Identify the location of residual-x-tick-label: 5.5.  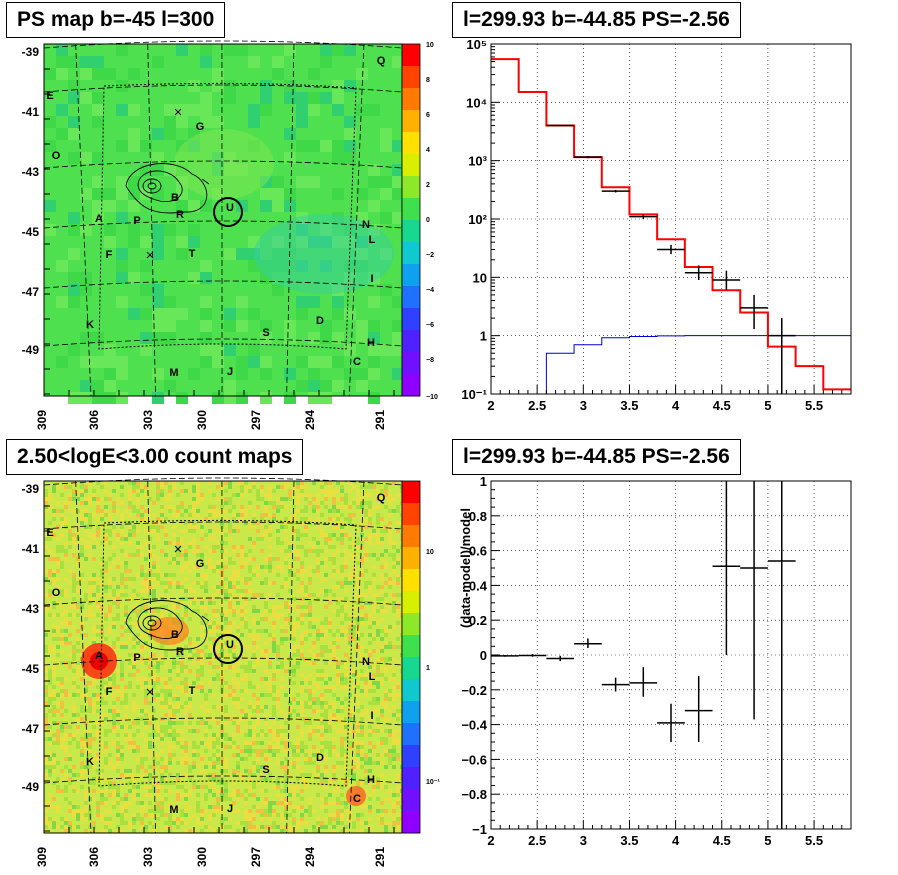
(814, 840).